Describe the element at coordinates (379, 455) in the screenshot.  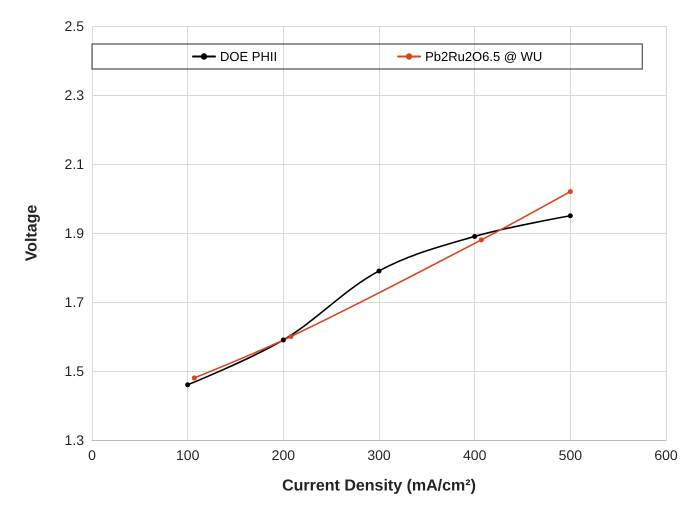
I see `x-tick-label: 300` at that location.